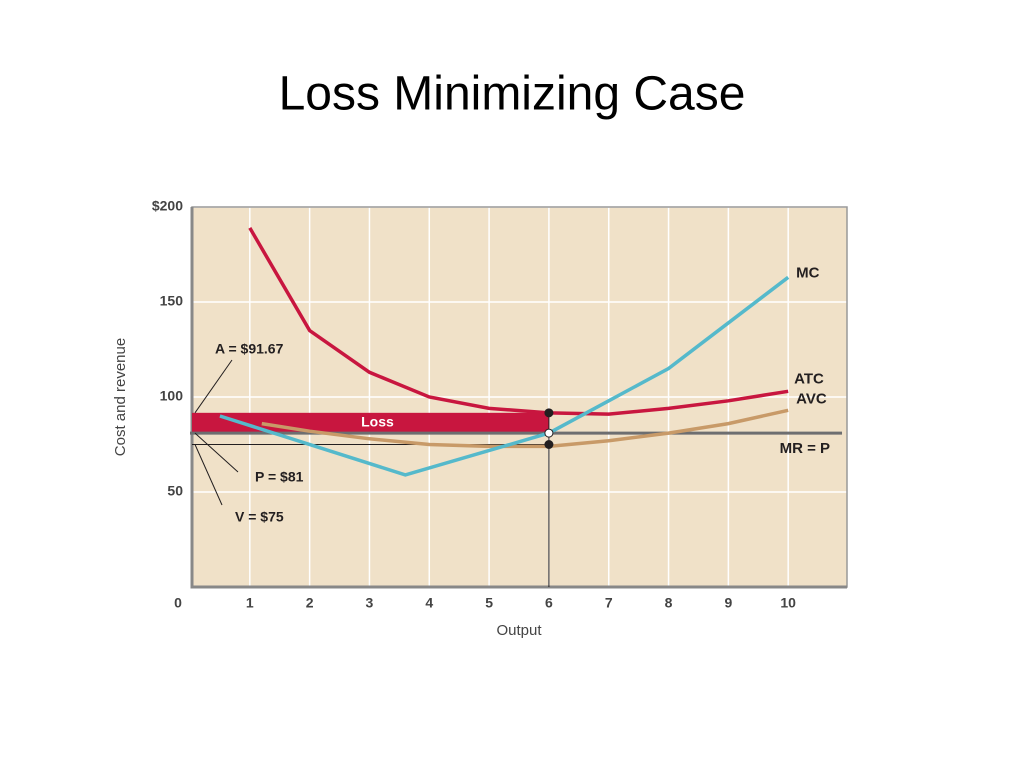 The width and height of the screenshot is (1024, 768). I want to click on y-tick-label: 50, so click(175, 491).